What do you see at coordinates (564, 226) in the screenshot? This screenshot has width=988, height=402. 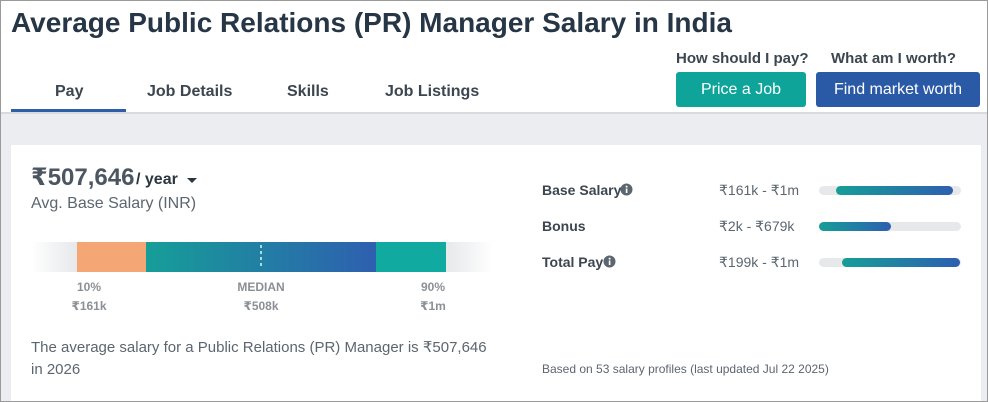 I see `pay-type-label: Bonus` at bounding box center [564, 226].